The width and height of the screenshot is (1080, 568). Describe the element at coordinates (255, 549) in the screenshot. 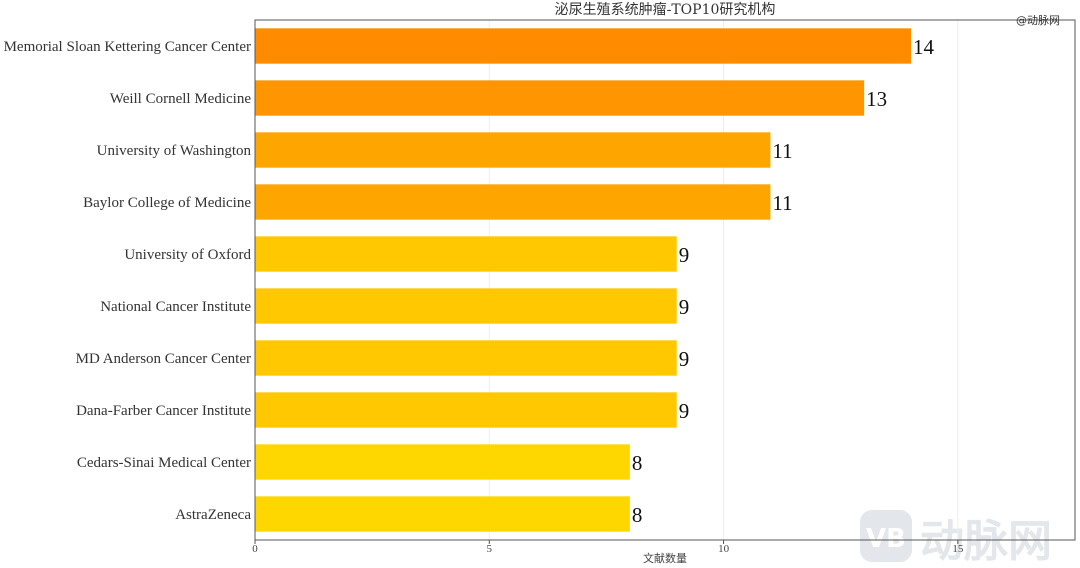

I see `x-tick-label: 0` at that location.